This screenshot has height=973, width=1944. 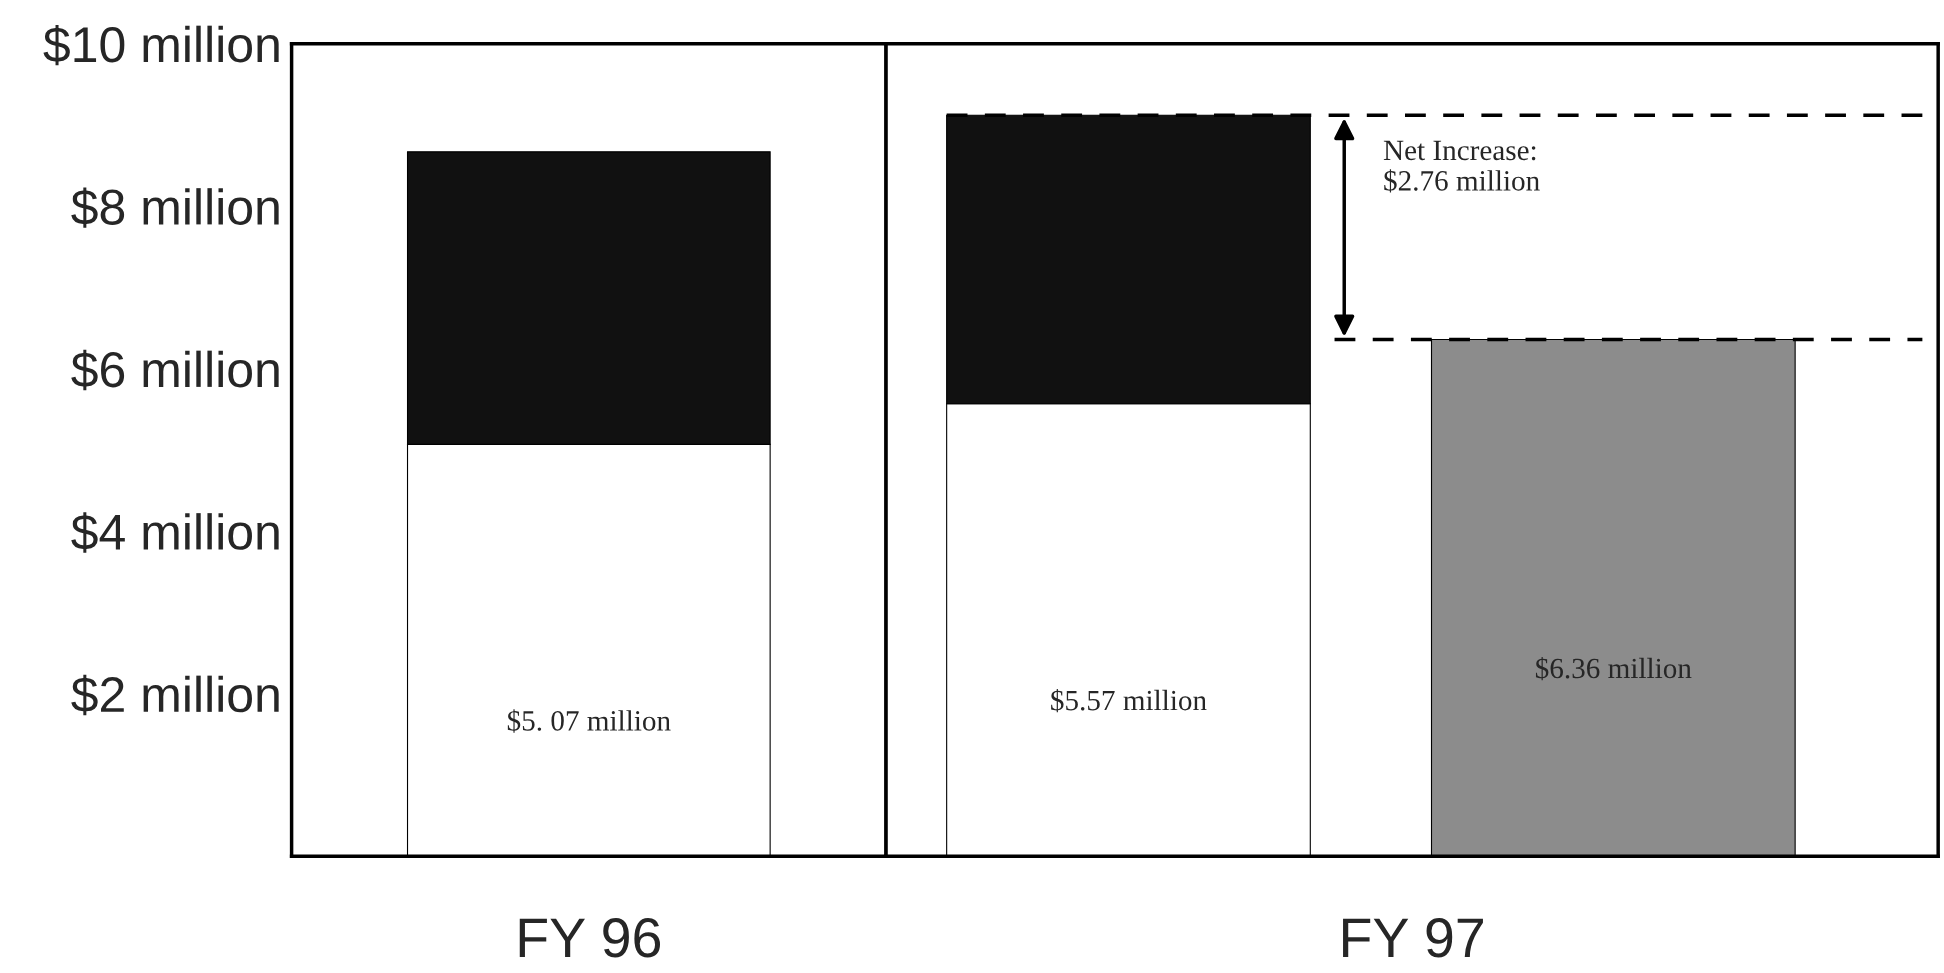 I want to click on data-label: $6.36 million, so click(x=1613, y=668).